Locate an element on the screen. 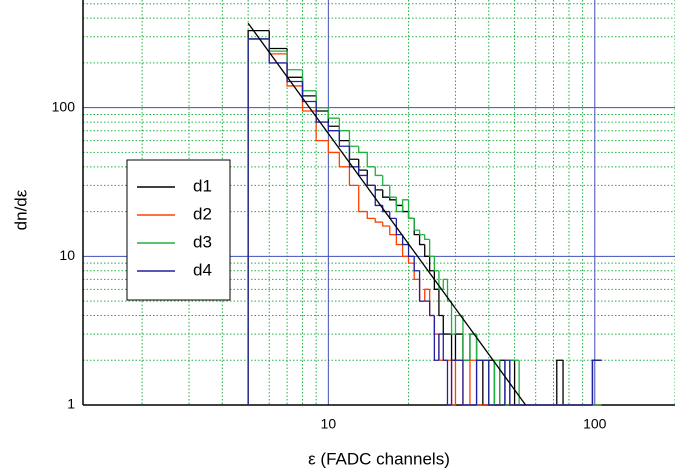 The image size is (675, 473). x-axis-label: ε (FADC channels) is located at coordinates (379, 458).